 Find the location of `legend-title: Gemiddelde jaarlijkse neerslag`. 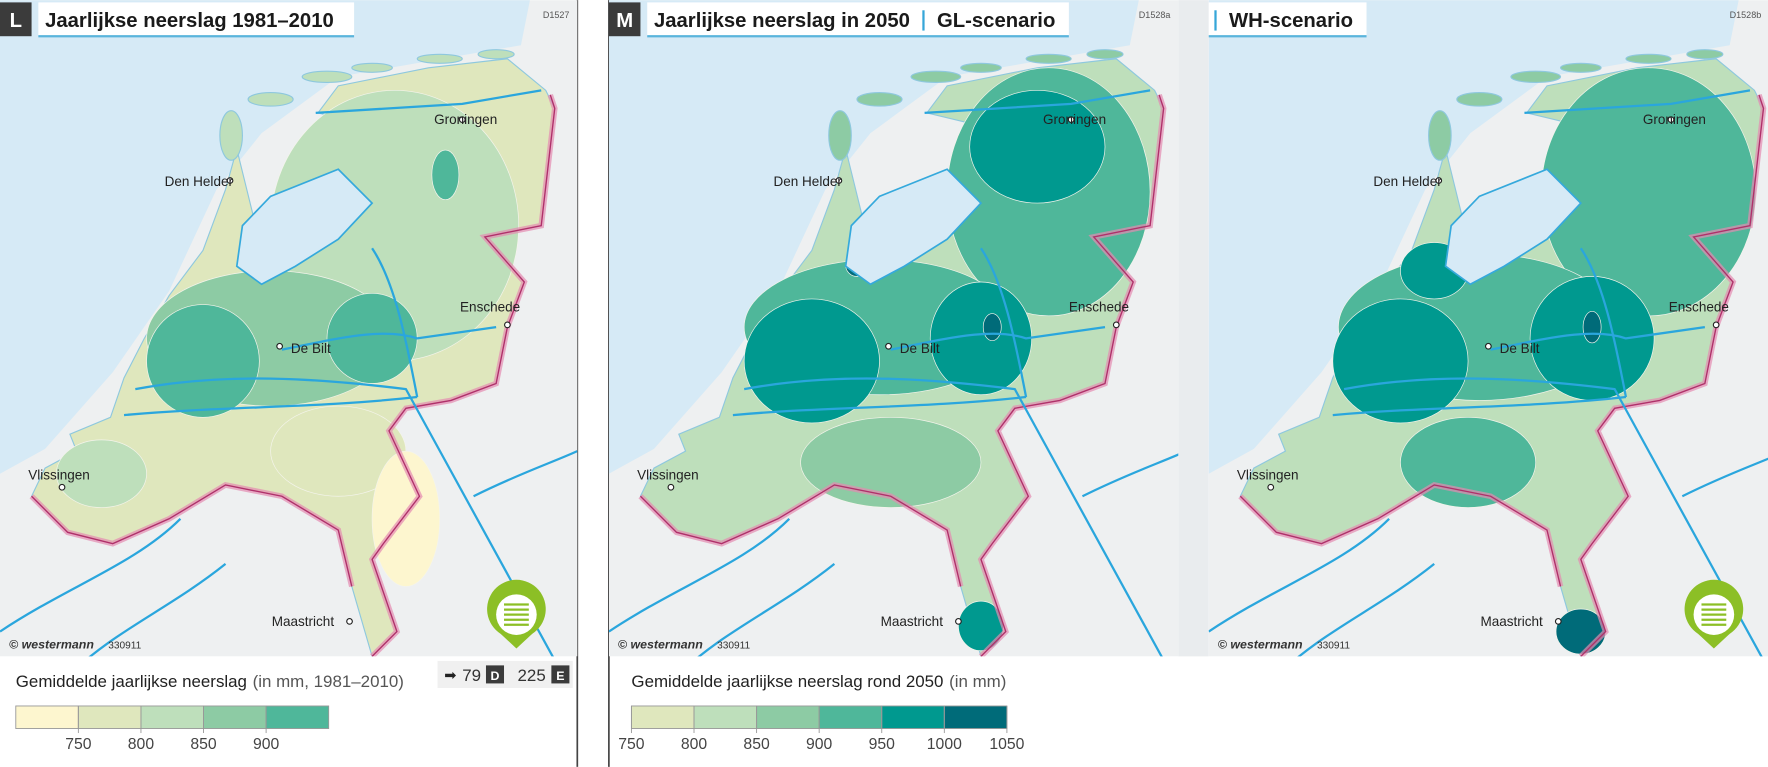

legend-title: Gemiddelde jaarlijkse neerslag is located at coordinates (131, 681).